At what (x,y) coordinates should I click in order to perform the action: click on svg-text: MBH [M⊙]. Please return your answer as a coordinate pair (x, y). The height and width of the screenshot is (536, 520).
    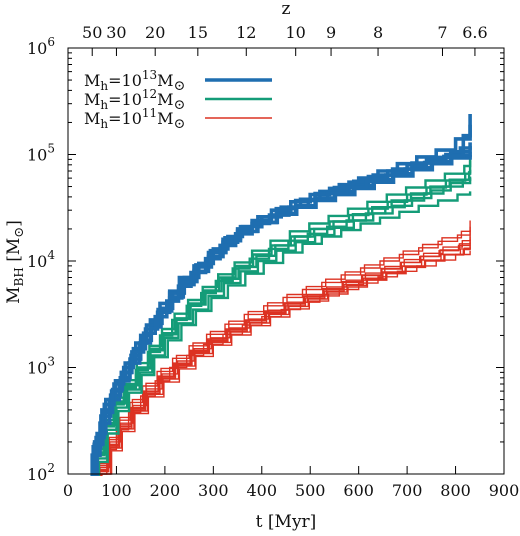
    Looking at the image, I should click on (15, 262).